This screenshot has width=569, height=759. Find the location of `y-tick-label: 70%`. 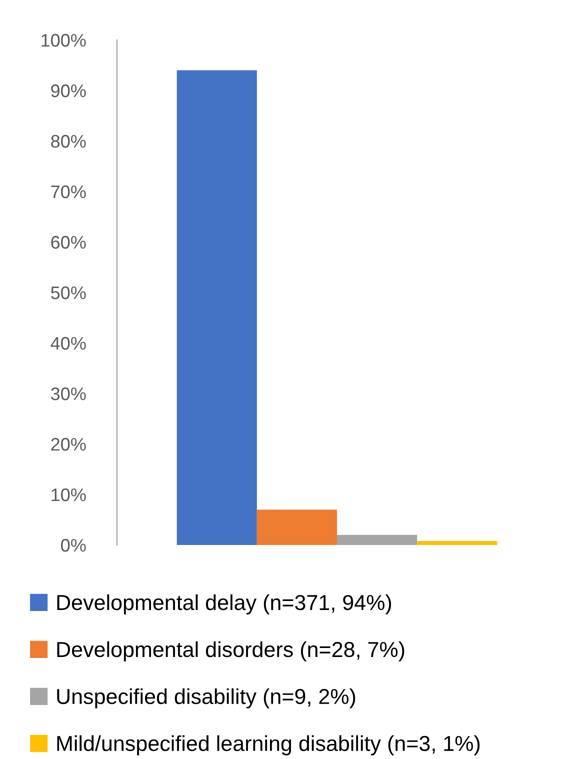

y-tick-label: 70% is located at coordinates (68, 191).